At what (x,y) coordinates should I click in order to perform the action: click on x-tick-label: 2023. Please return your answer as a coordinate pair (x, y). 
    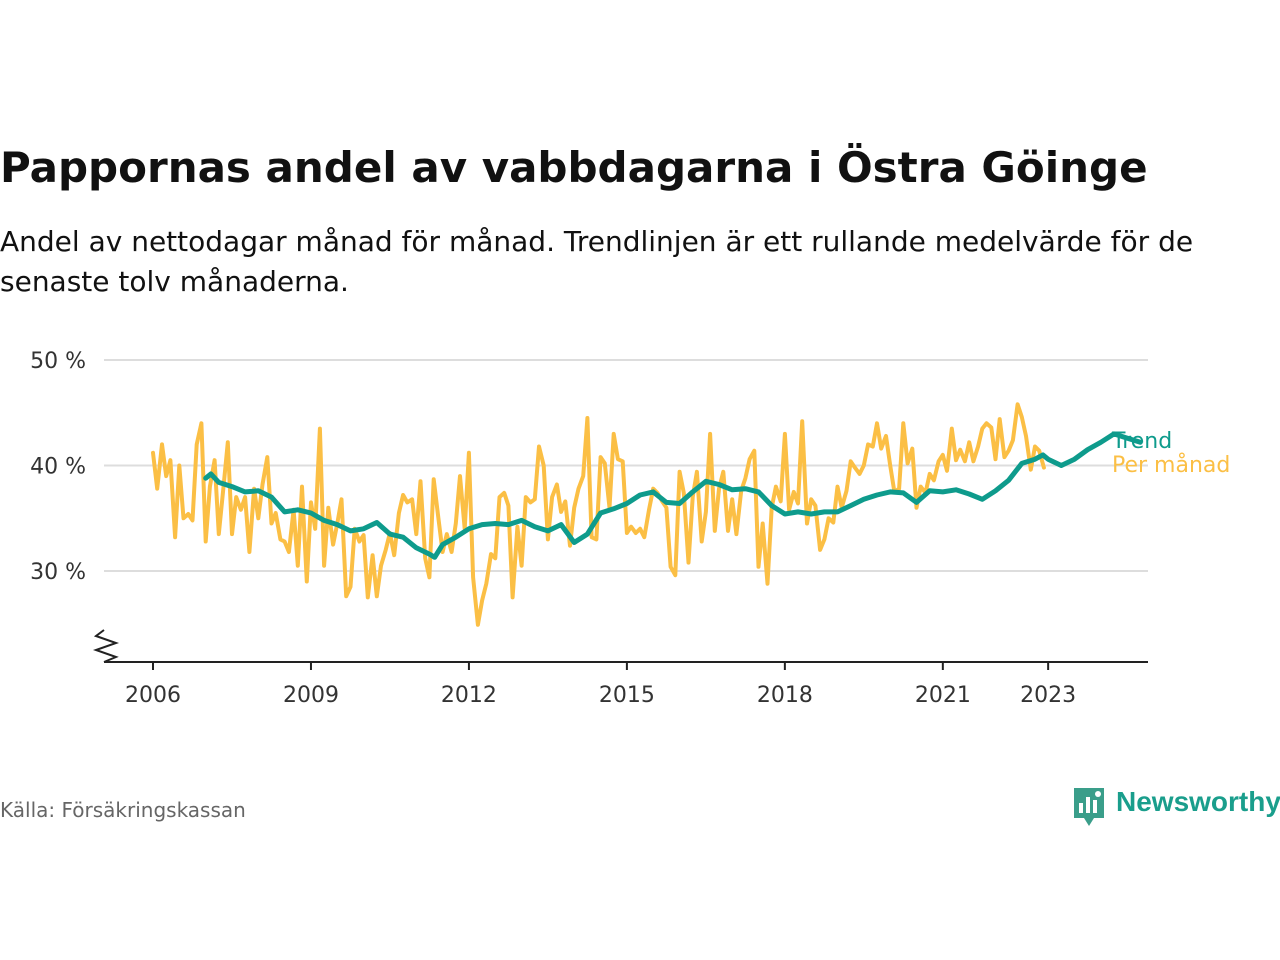
    Looking at the image, I should click on (1048, 695).